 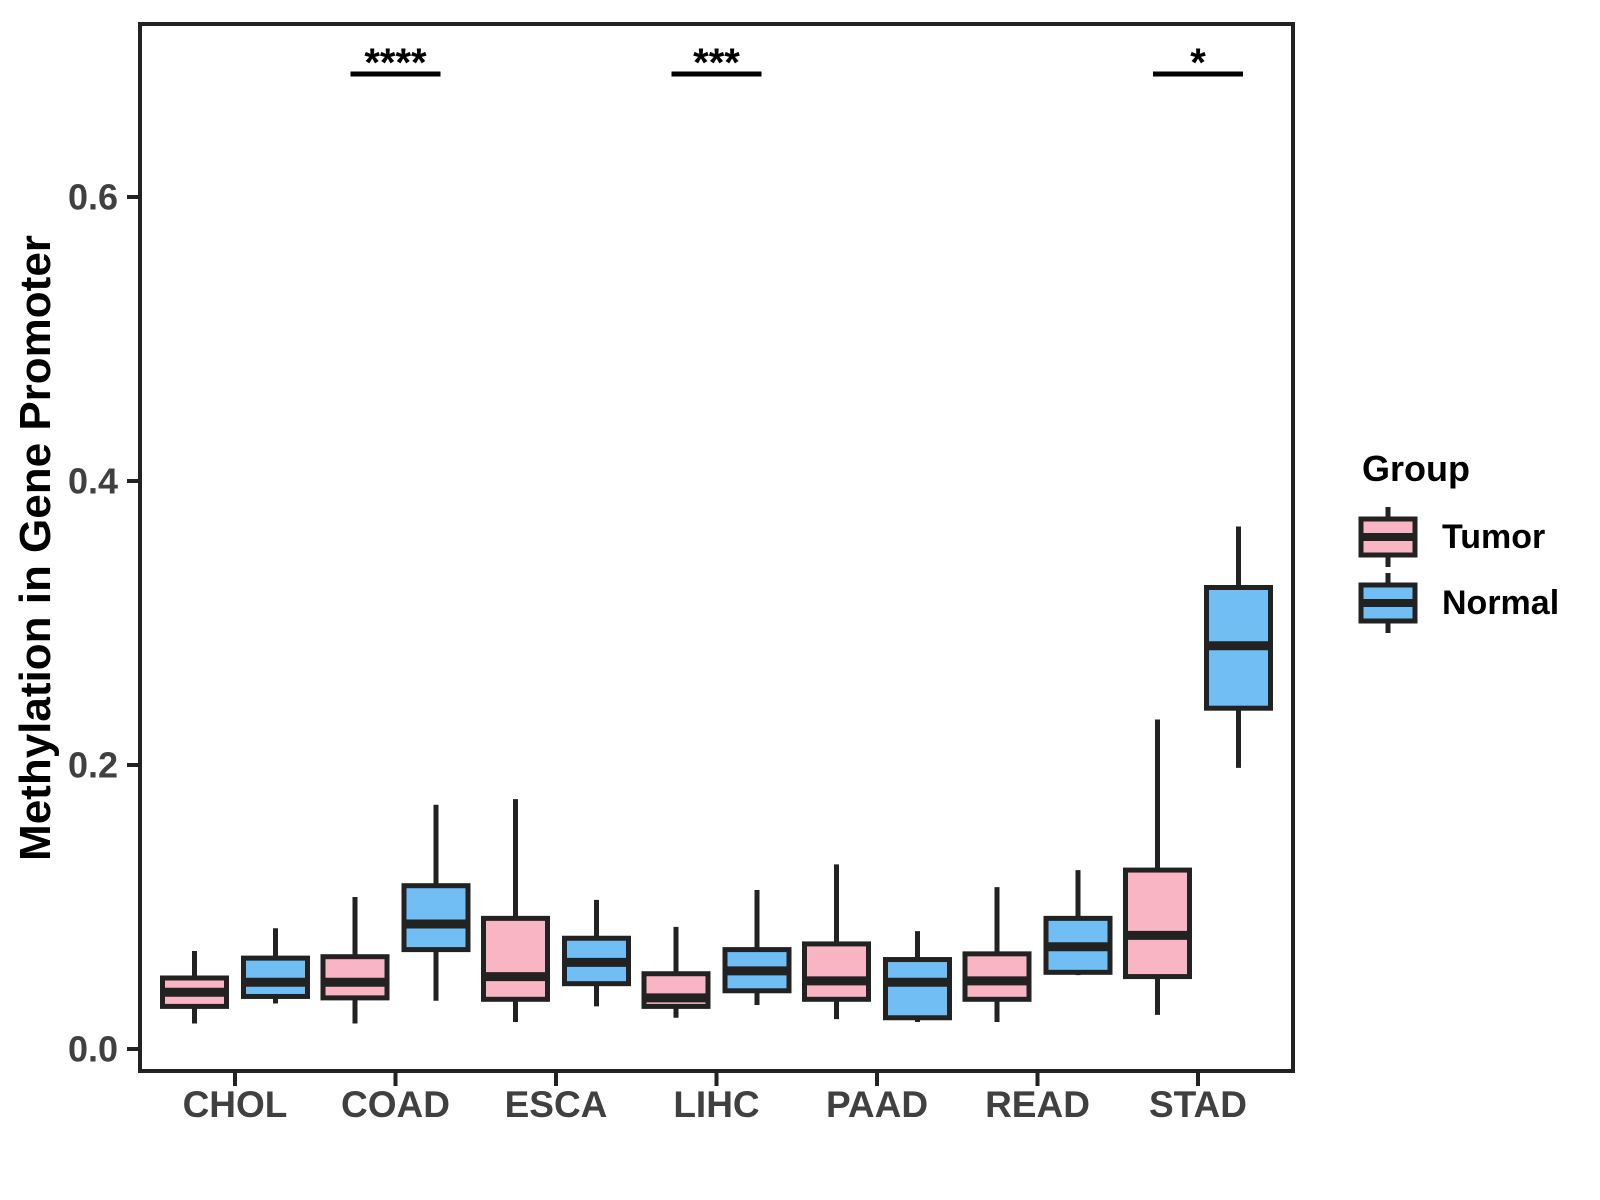 I want to click on significance-stars: ****, so click(x=395, y=63).